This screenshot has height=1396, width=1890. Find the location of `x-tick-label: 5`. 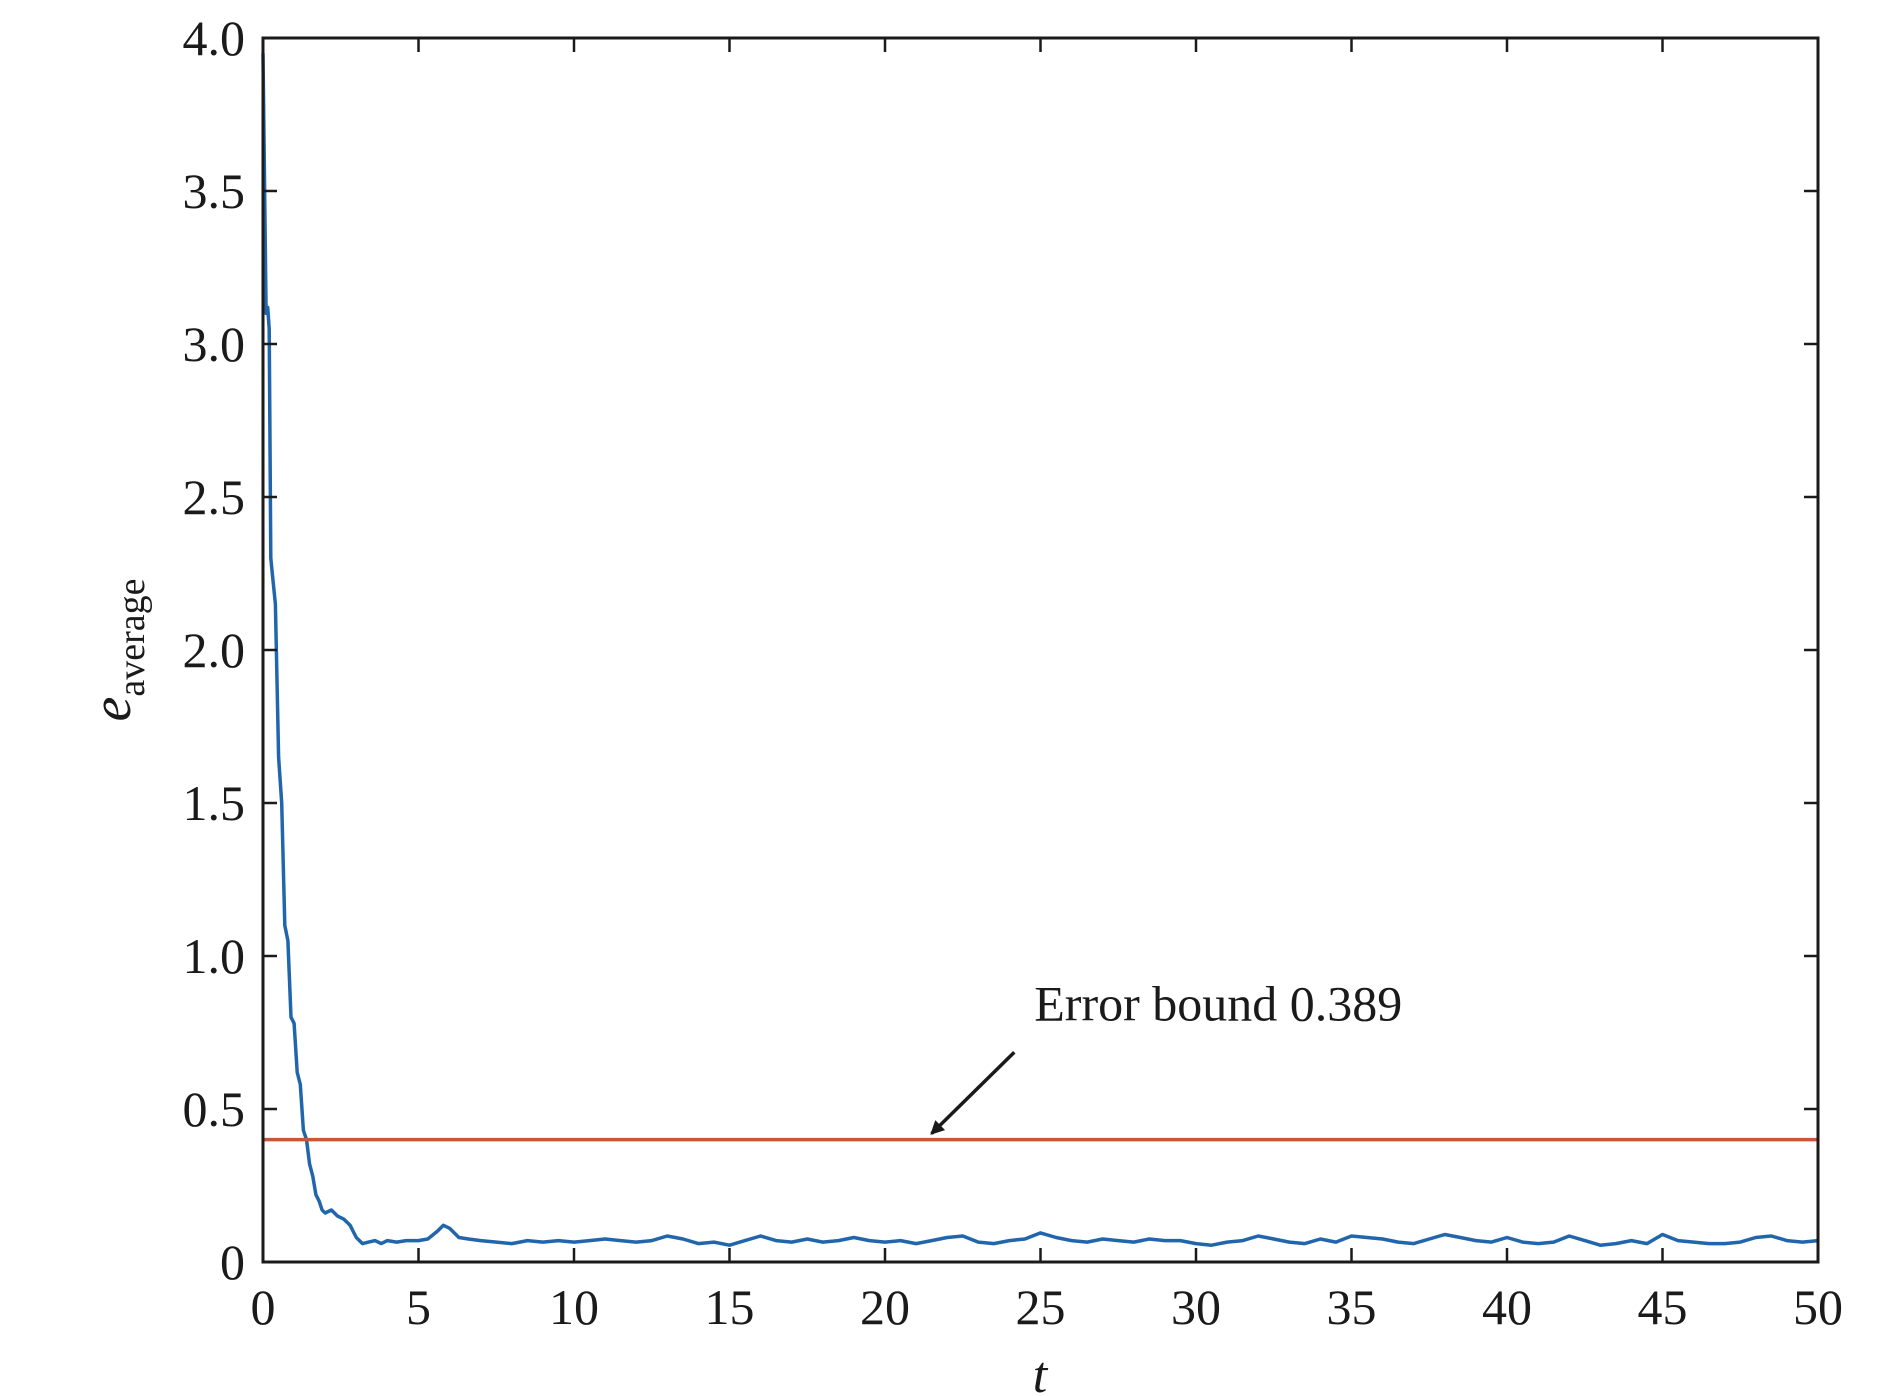

x-tick-label: 5 is located at coordinates (418, 1307).